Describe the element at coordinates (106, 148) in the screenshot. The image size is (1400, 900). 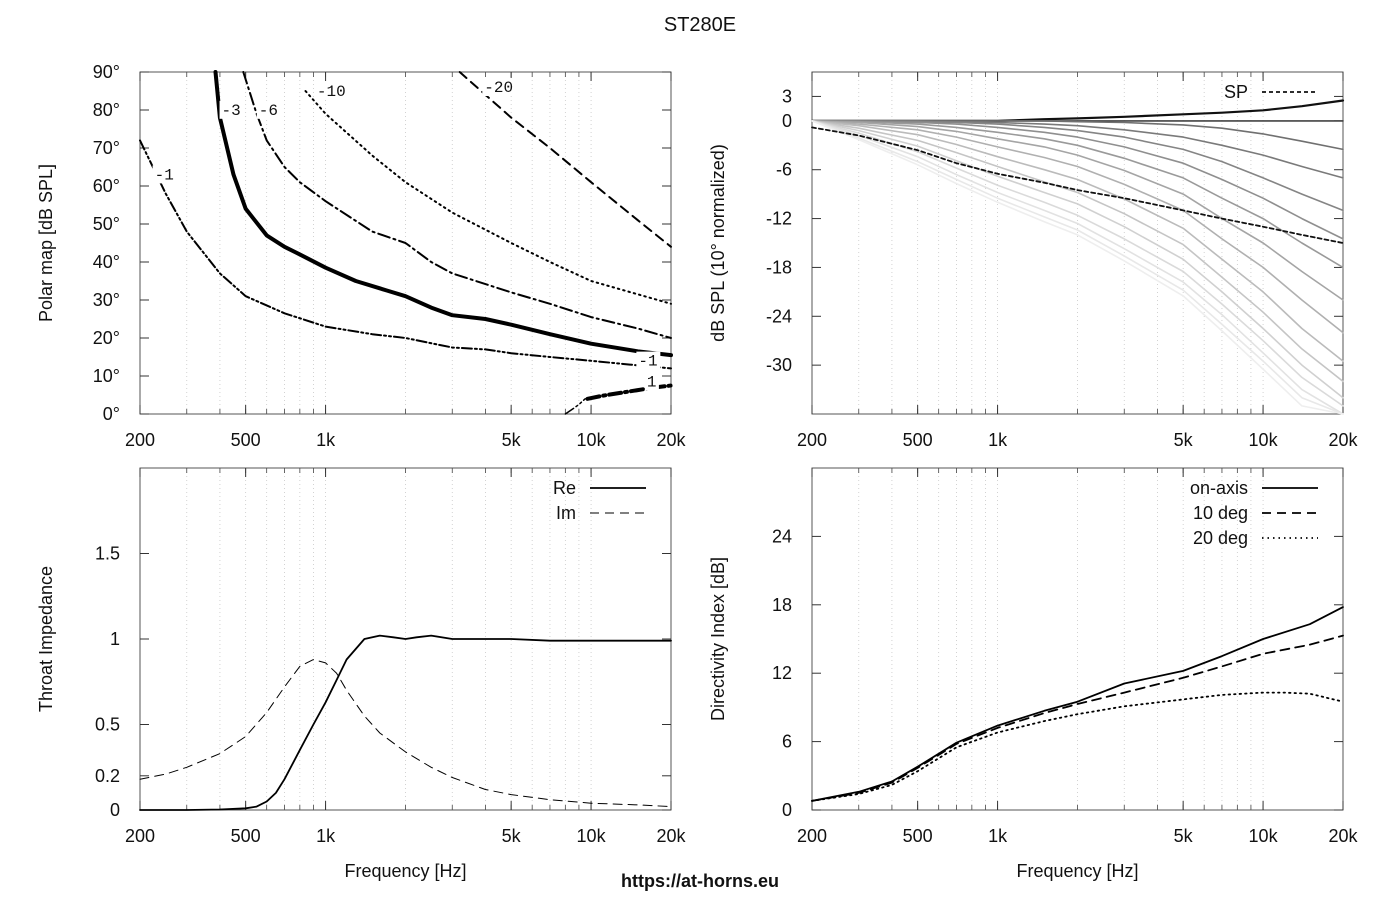
I see `y-tick-label: 70°` at that location.